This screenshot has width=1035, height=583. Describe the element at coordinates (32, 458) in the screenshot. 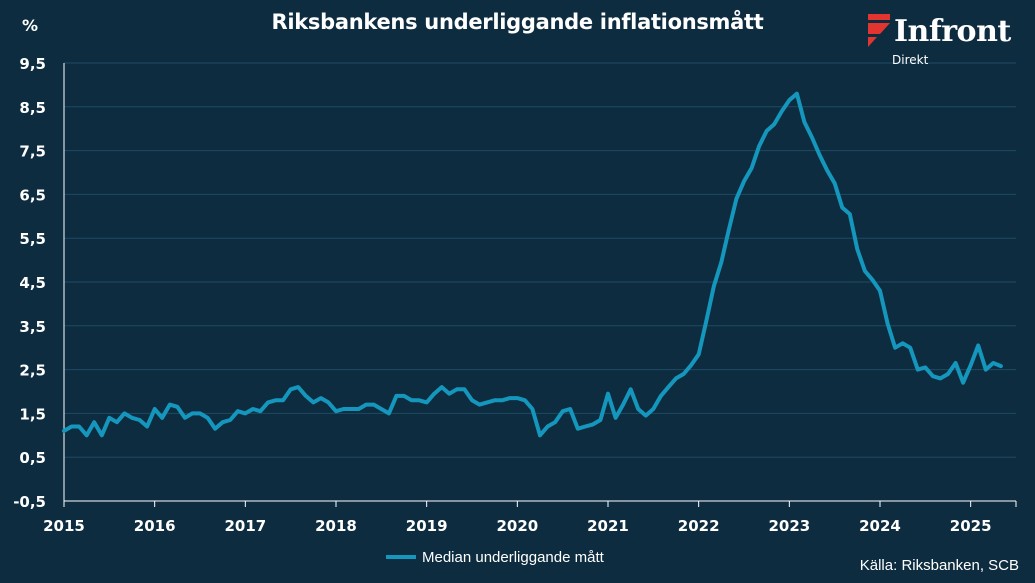

I see `y-tick-label: 0,5` at that location.